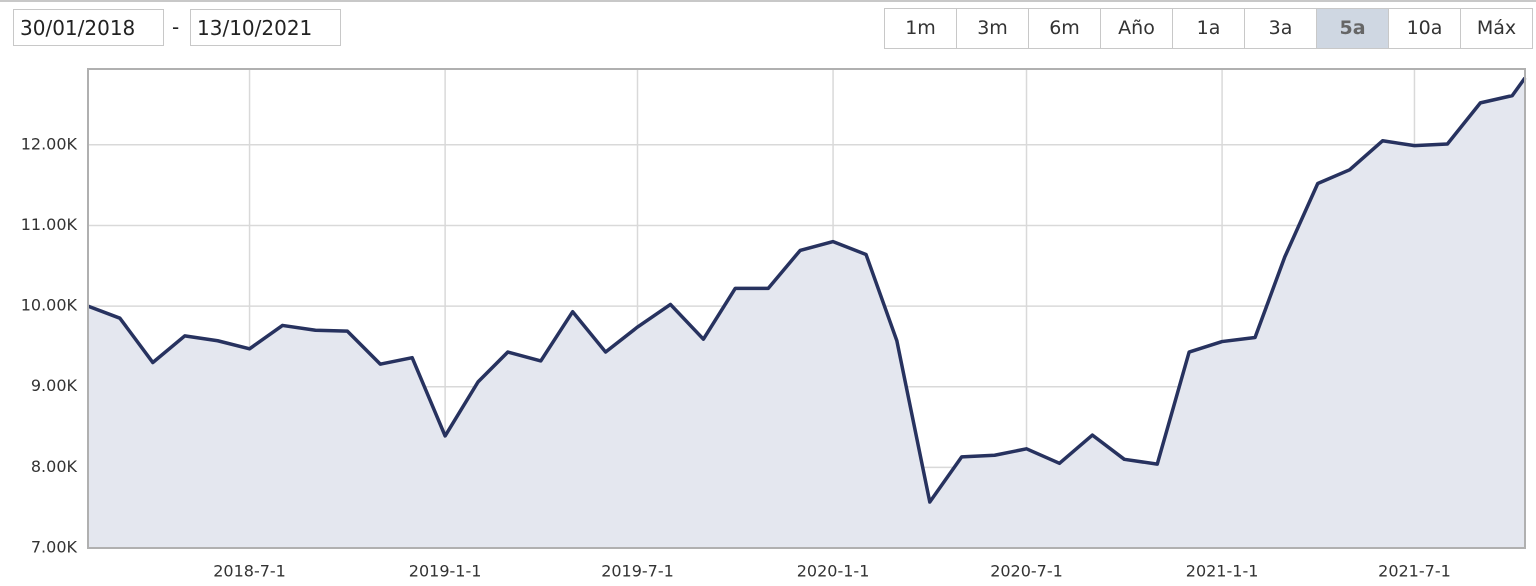  Describe the element at coordinates (1137, 28) in the screenshot. I see `range-button: Año` at that location.